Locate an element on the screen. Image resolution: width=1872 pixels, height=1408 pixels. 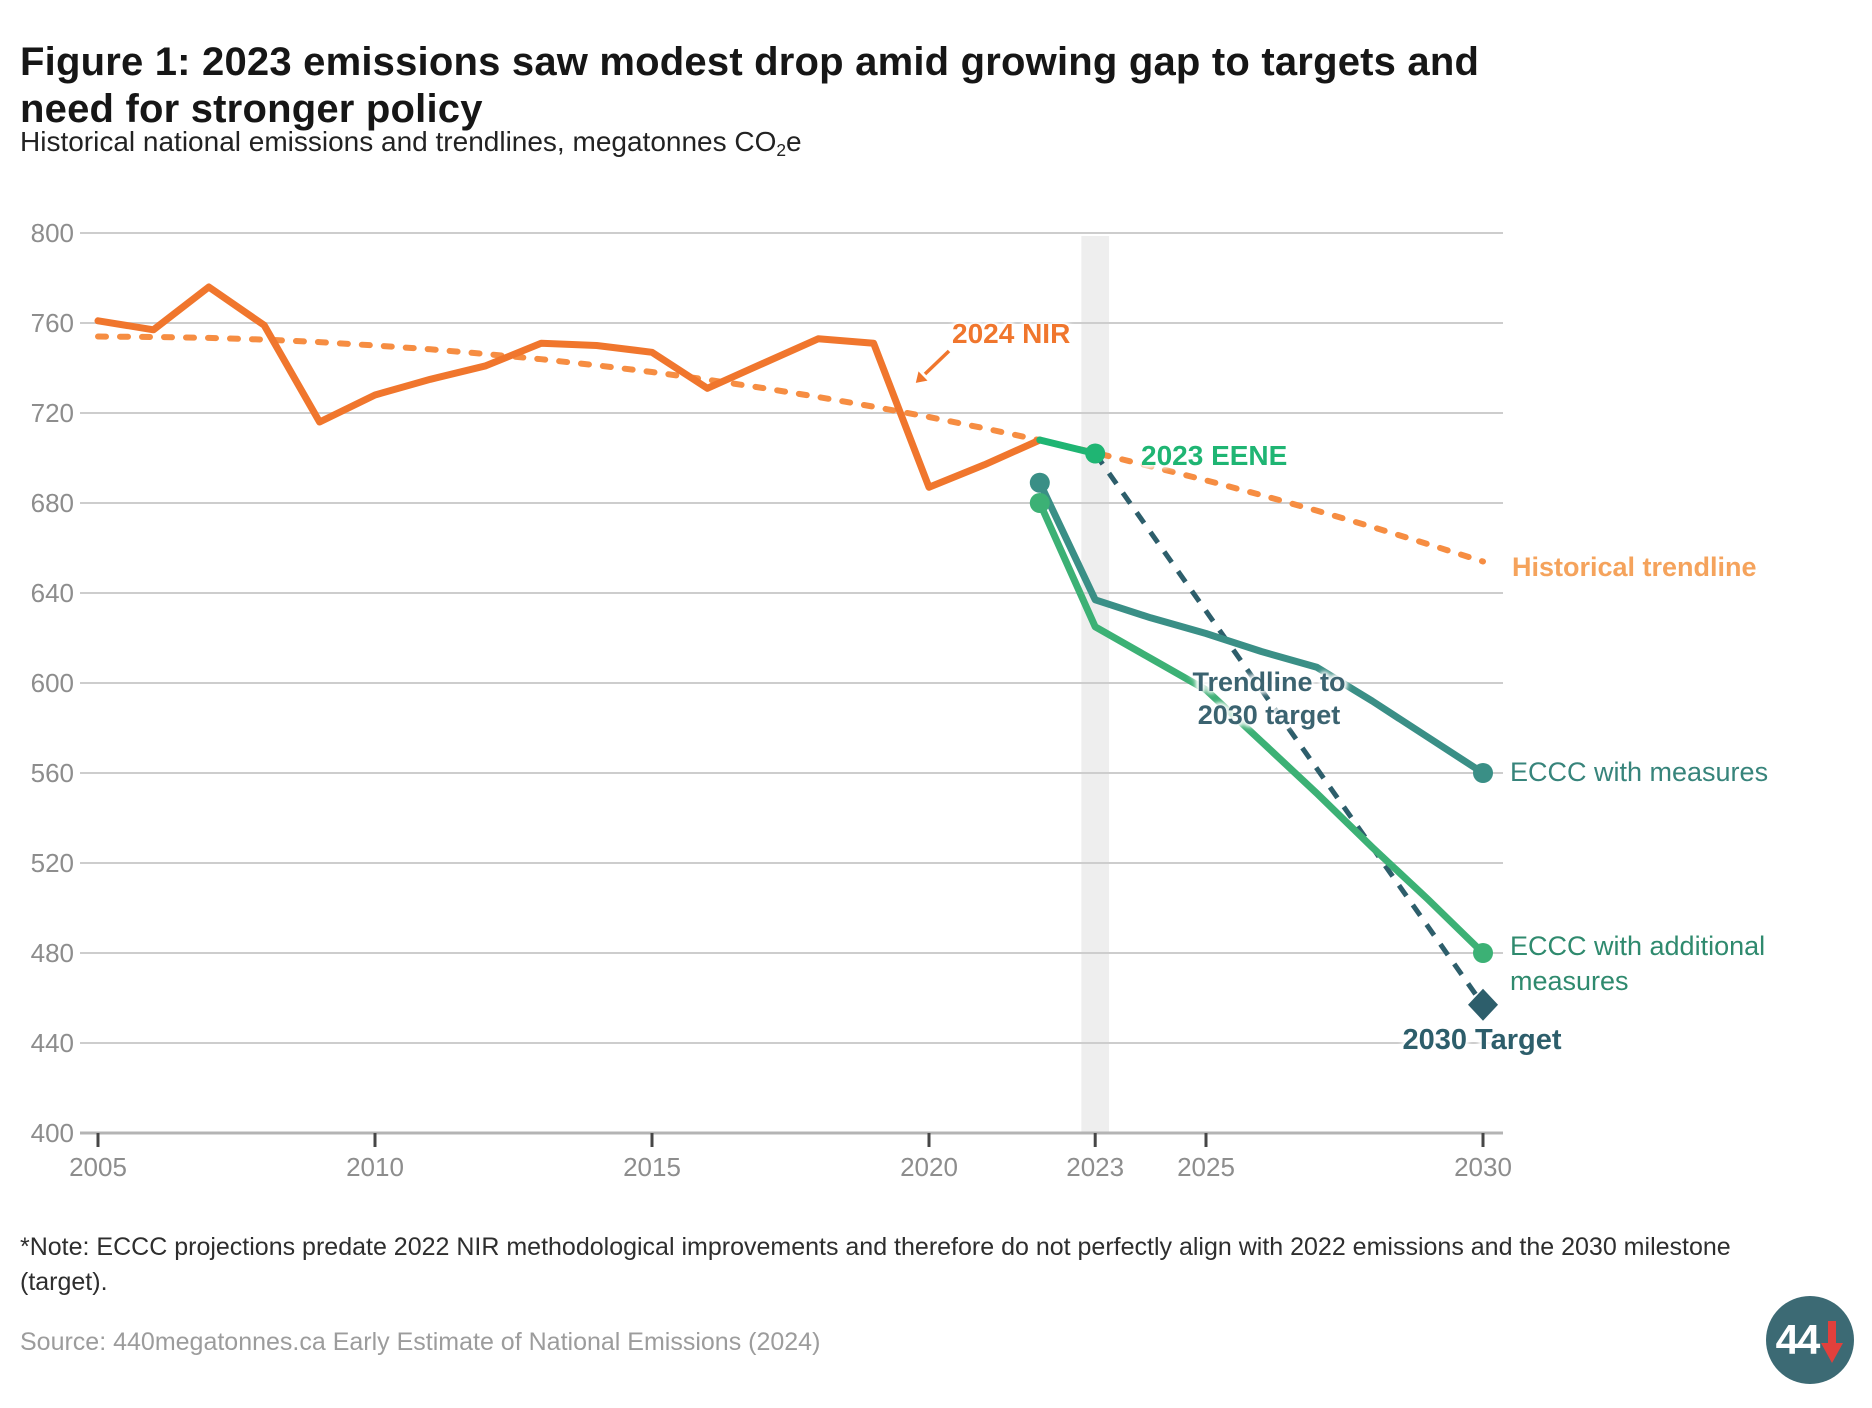
y-tick-label: 600 is located at coordinates (52, 683).